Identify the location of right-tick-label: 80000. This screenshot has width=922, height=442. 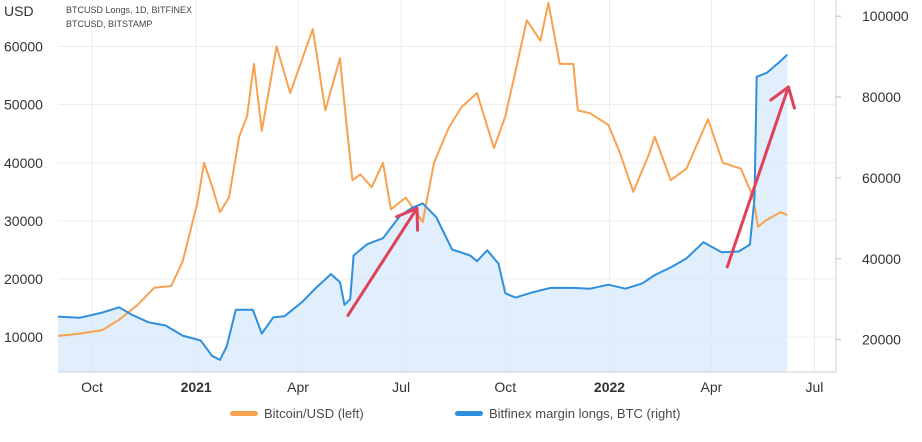
(881, 97).